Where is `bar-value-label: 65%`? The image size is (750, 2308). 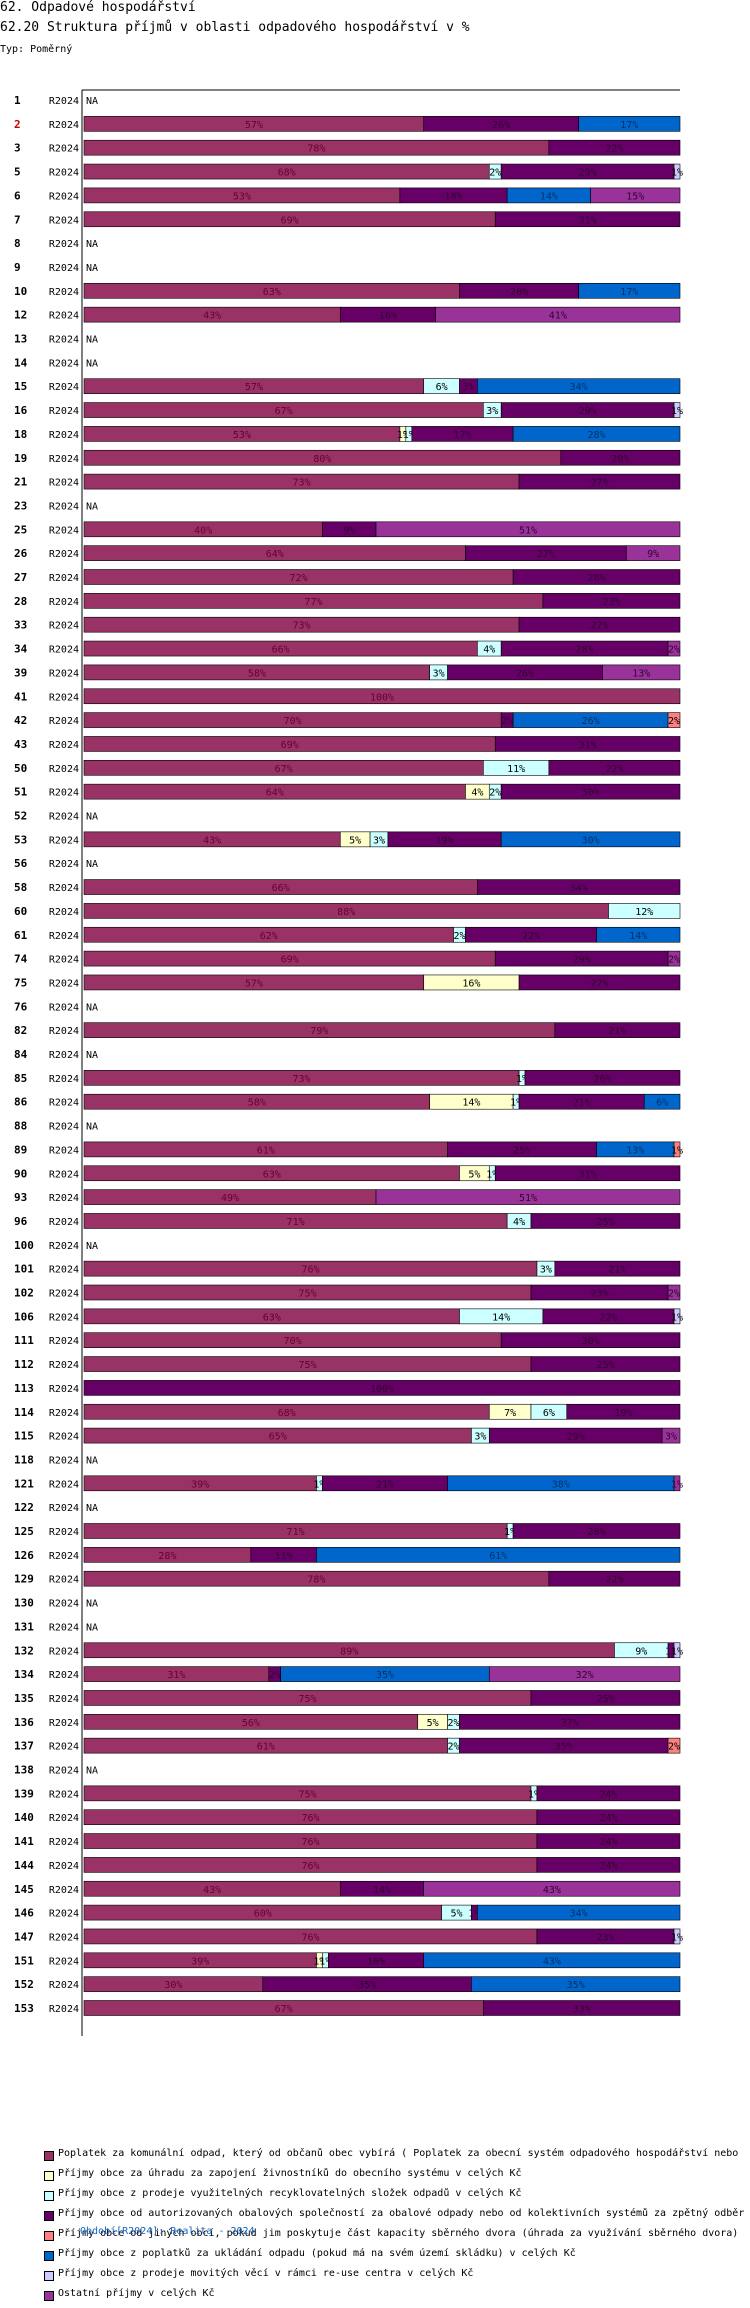 bar-value-label: 65% is located at coordinates (278, 1437).